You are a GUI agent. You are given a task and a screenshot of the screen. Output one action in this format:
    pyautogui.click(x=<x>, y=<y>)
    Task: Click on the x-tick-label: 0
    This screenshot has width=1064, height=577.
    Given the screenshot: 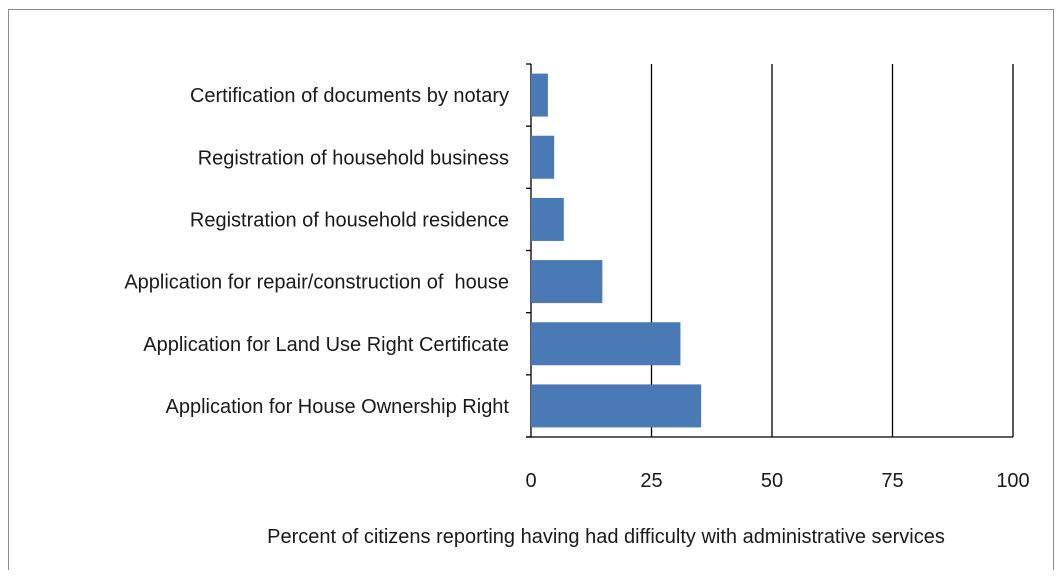 What is the action you would take?
    pyautogui.click(x=530, y=481)
    